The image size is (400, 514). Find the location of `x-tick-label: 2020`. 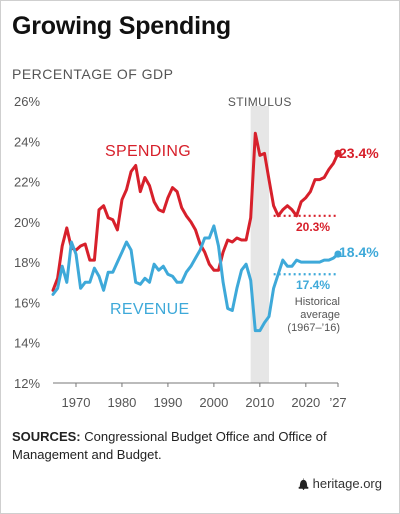

x-tick-label: 2020 is located at coordinates (305, 402).